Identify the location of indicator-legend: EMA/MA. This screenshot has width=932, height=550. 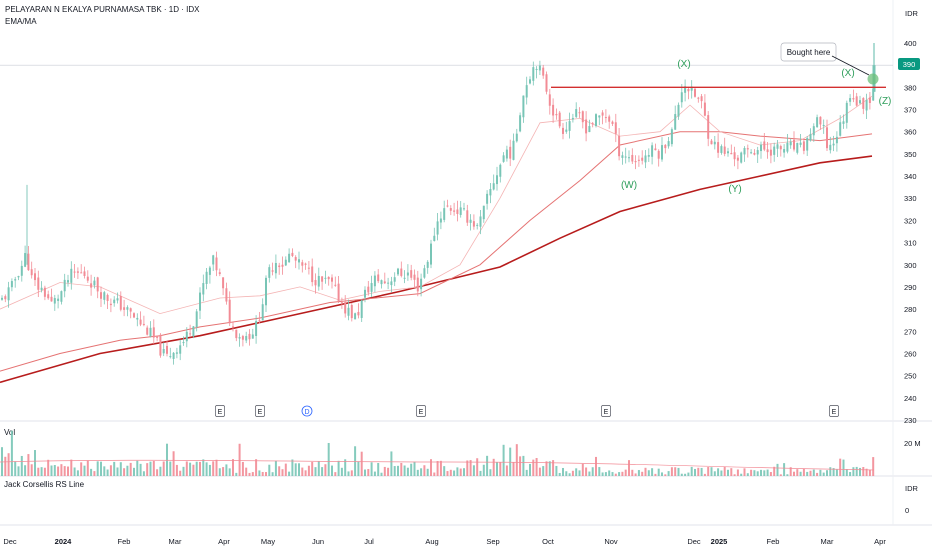
(21, 21).